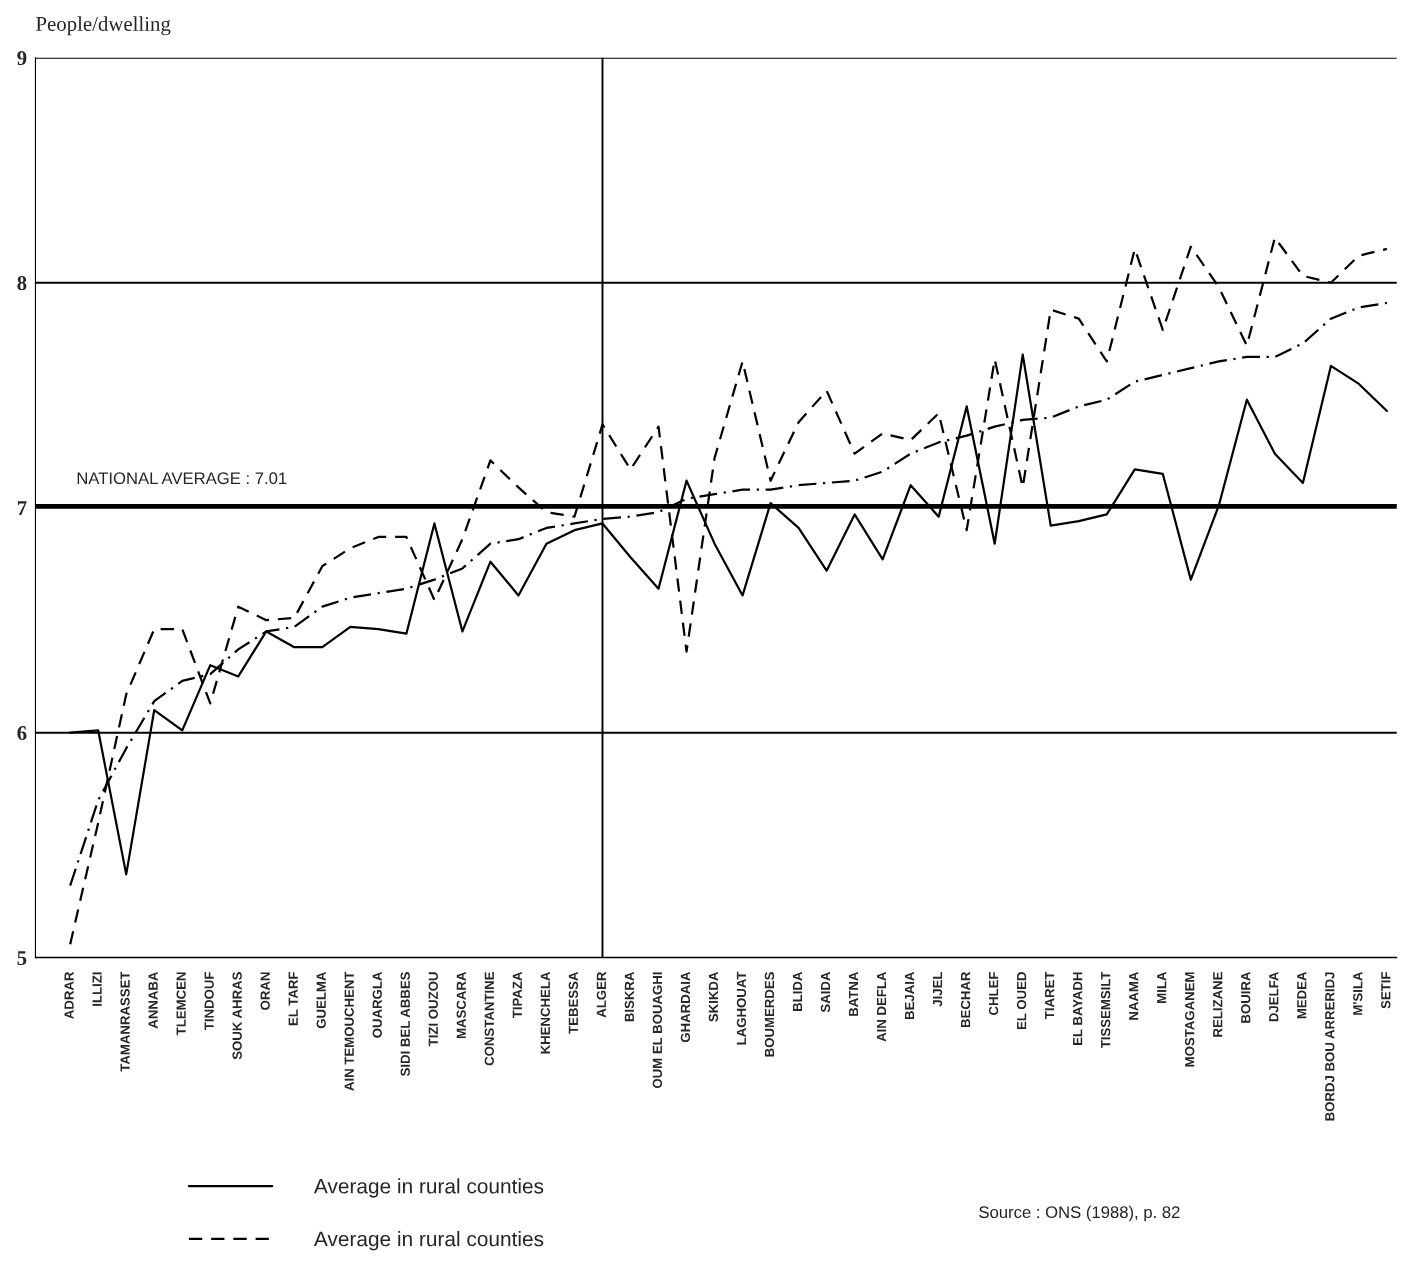  What do you see at coordinates (881, 1006) in the screenshot?
I see `x-tick-label: AIN DEFLA` at bounding box center [881, 1006].